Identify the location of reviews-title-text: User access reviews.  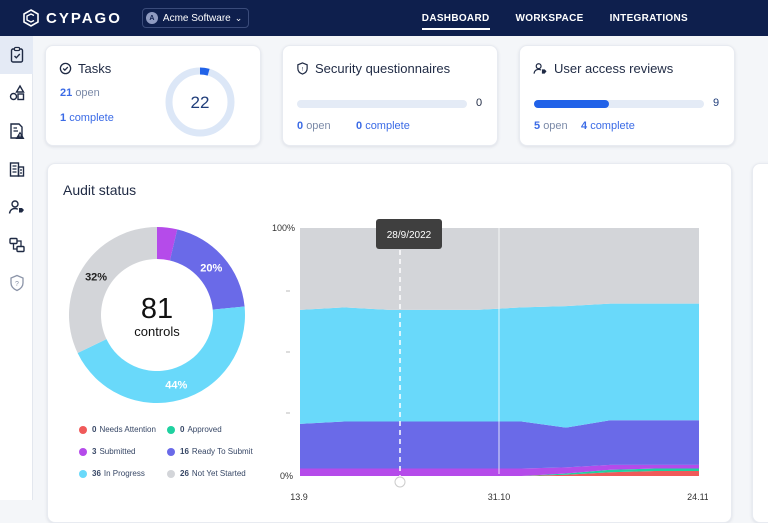
(614, 68).